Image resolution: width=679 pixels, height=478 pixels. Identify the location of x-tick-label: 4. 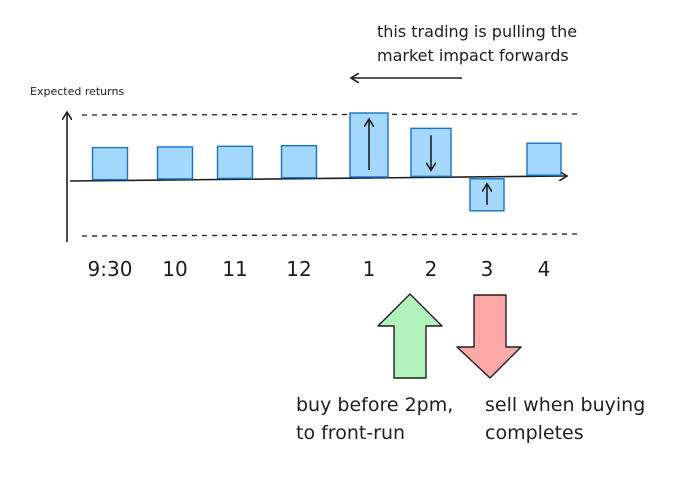
(544, 269).